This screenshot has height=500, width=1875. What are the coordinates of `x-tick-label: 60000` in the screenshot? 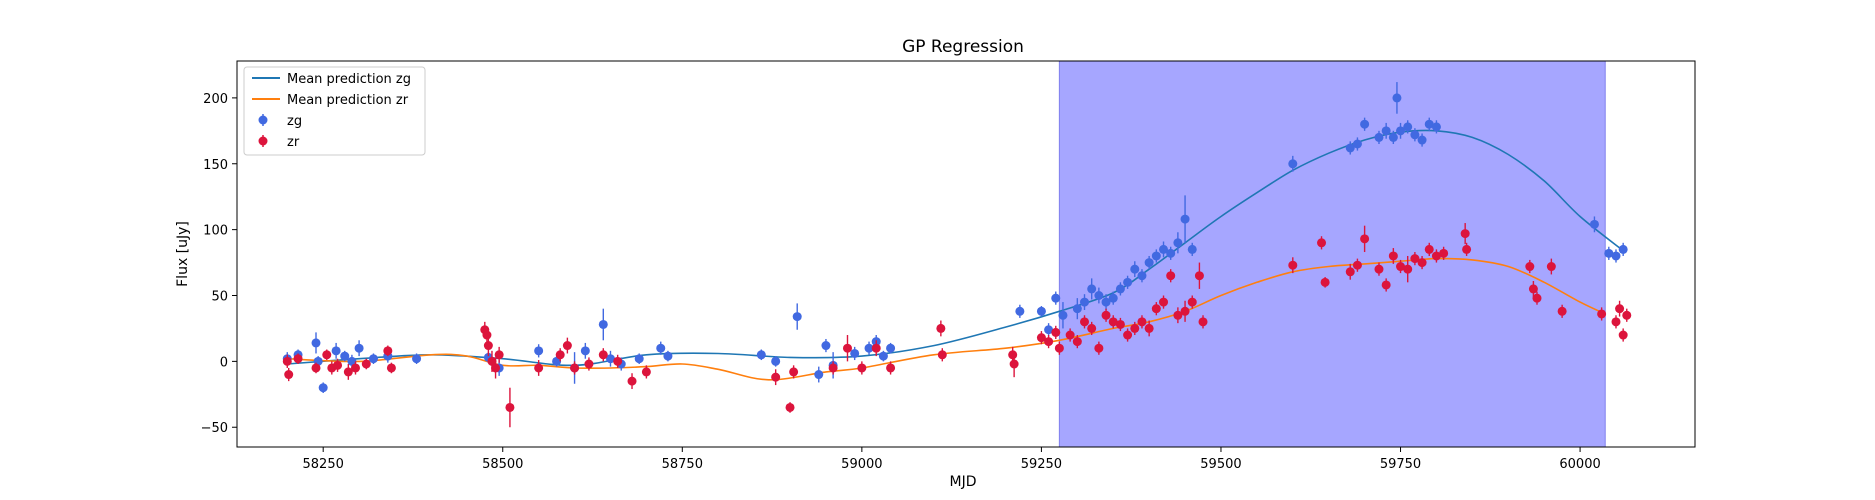 It's located at (1579, 464).